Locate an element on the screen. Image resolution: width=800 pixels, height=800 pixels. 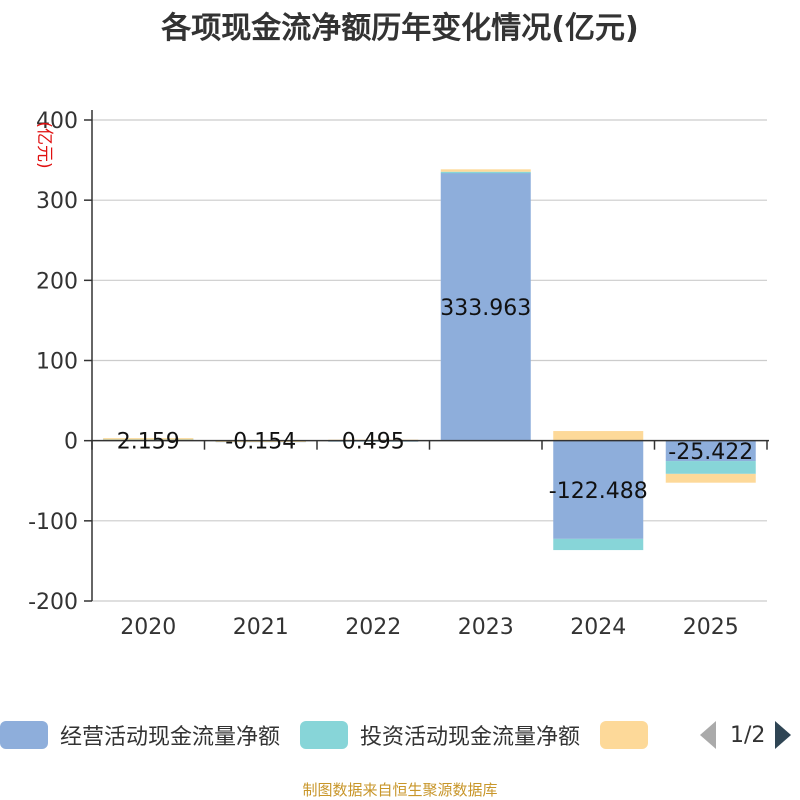
data-label: -25.422 is located at coordinates (710, 452).